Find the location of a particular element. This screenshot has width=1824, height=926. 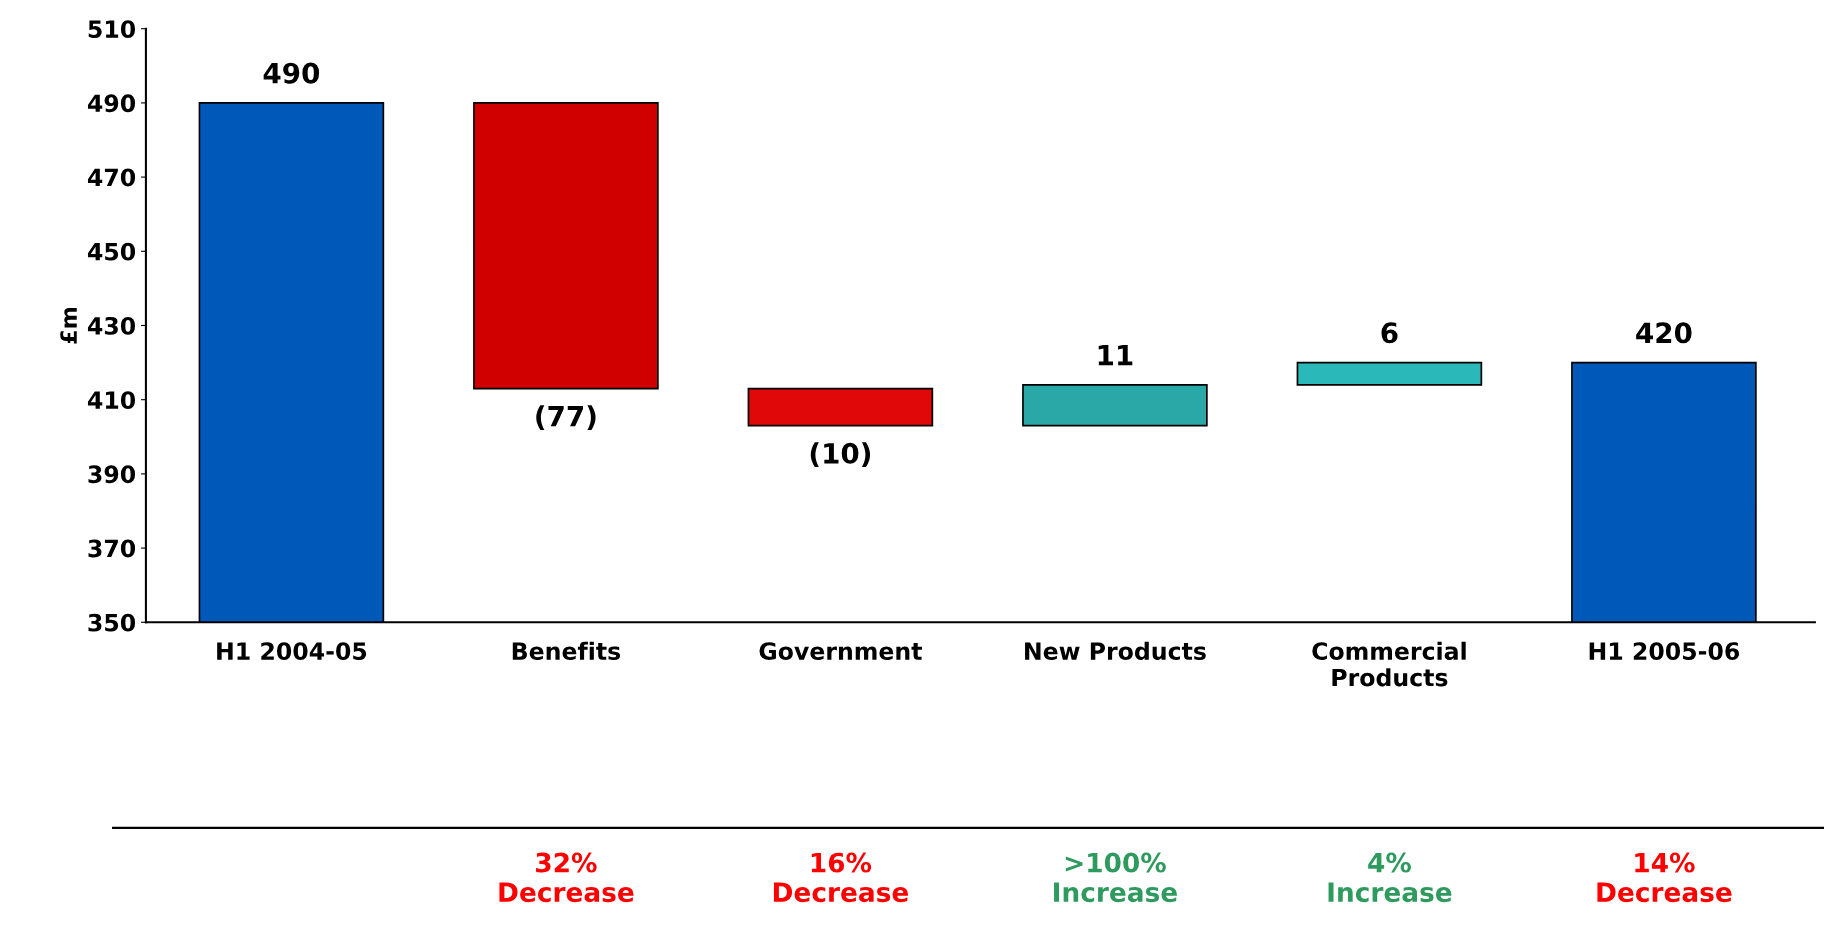

y-tick-label: 470 is located at coordinates (111, 177).